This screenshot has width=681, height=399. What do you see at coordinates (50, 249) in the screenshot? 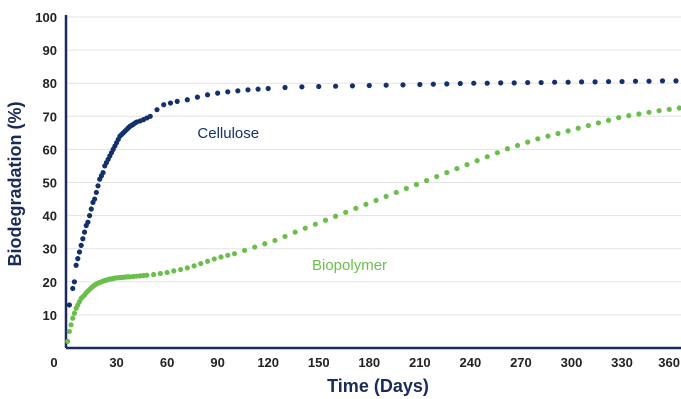
I see `y-tick-label: 30` at bounding box center [50, 249].